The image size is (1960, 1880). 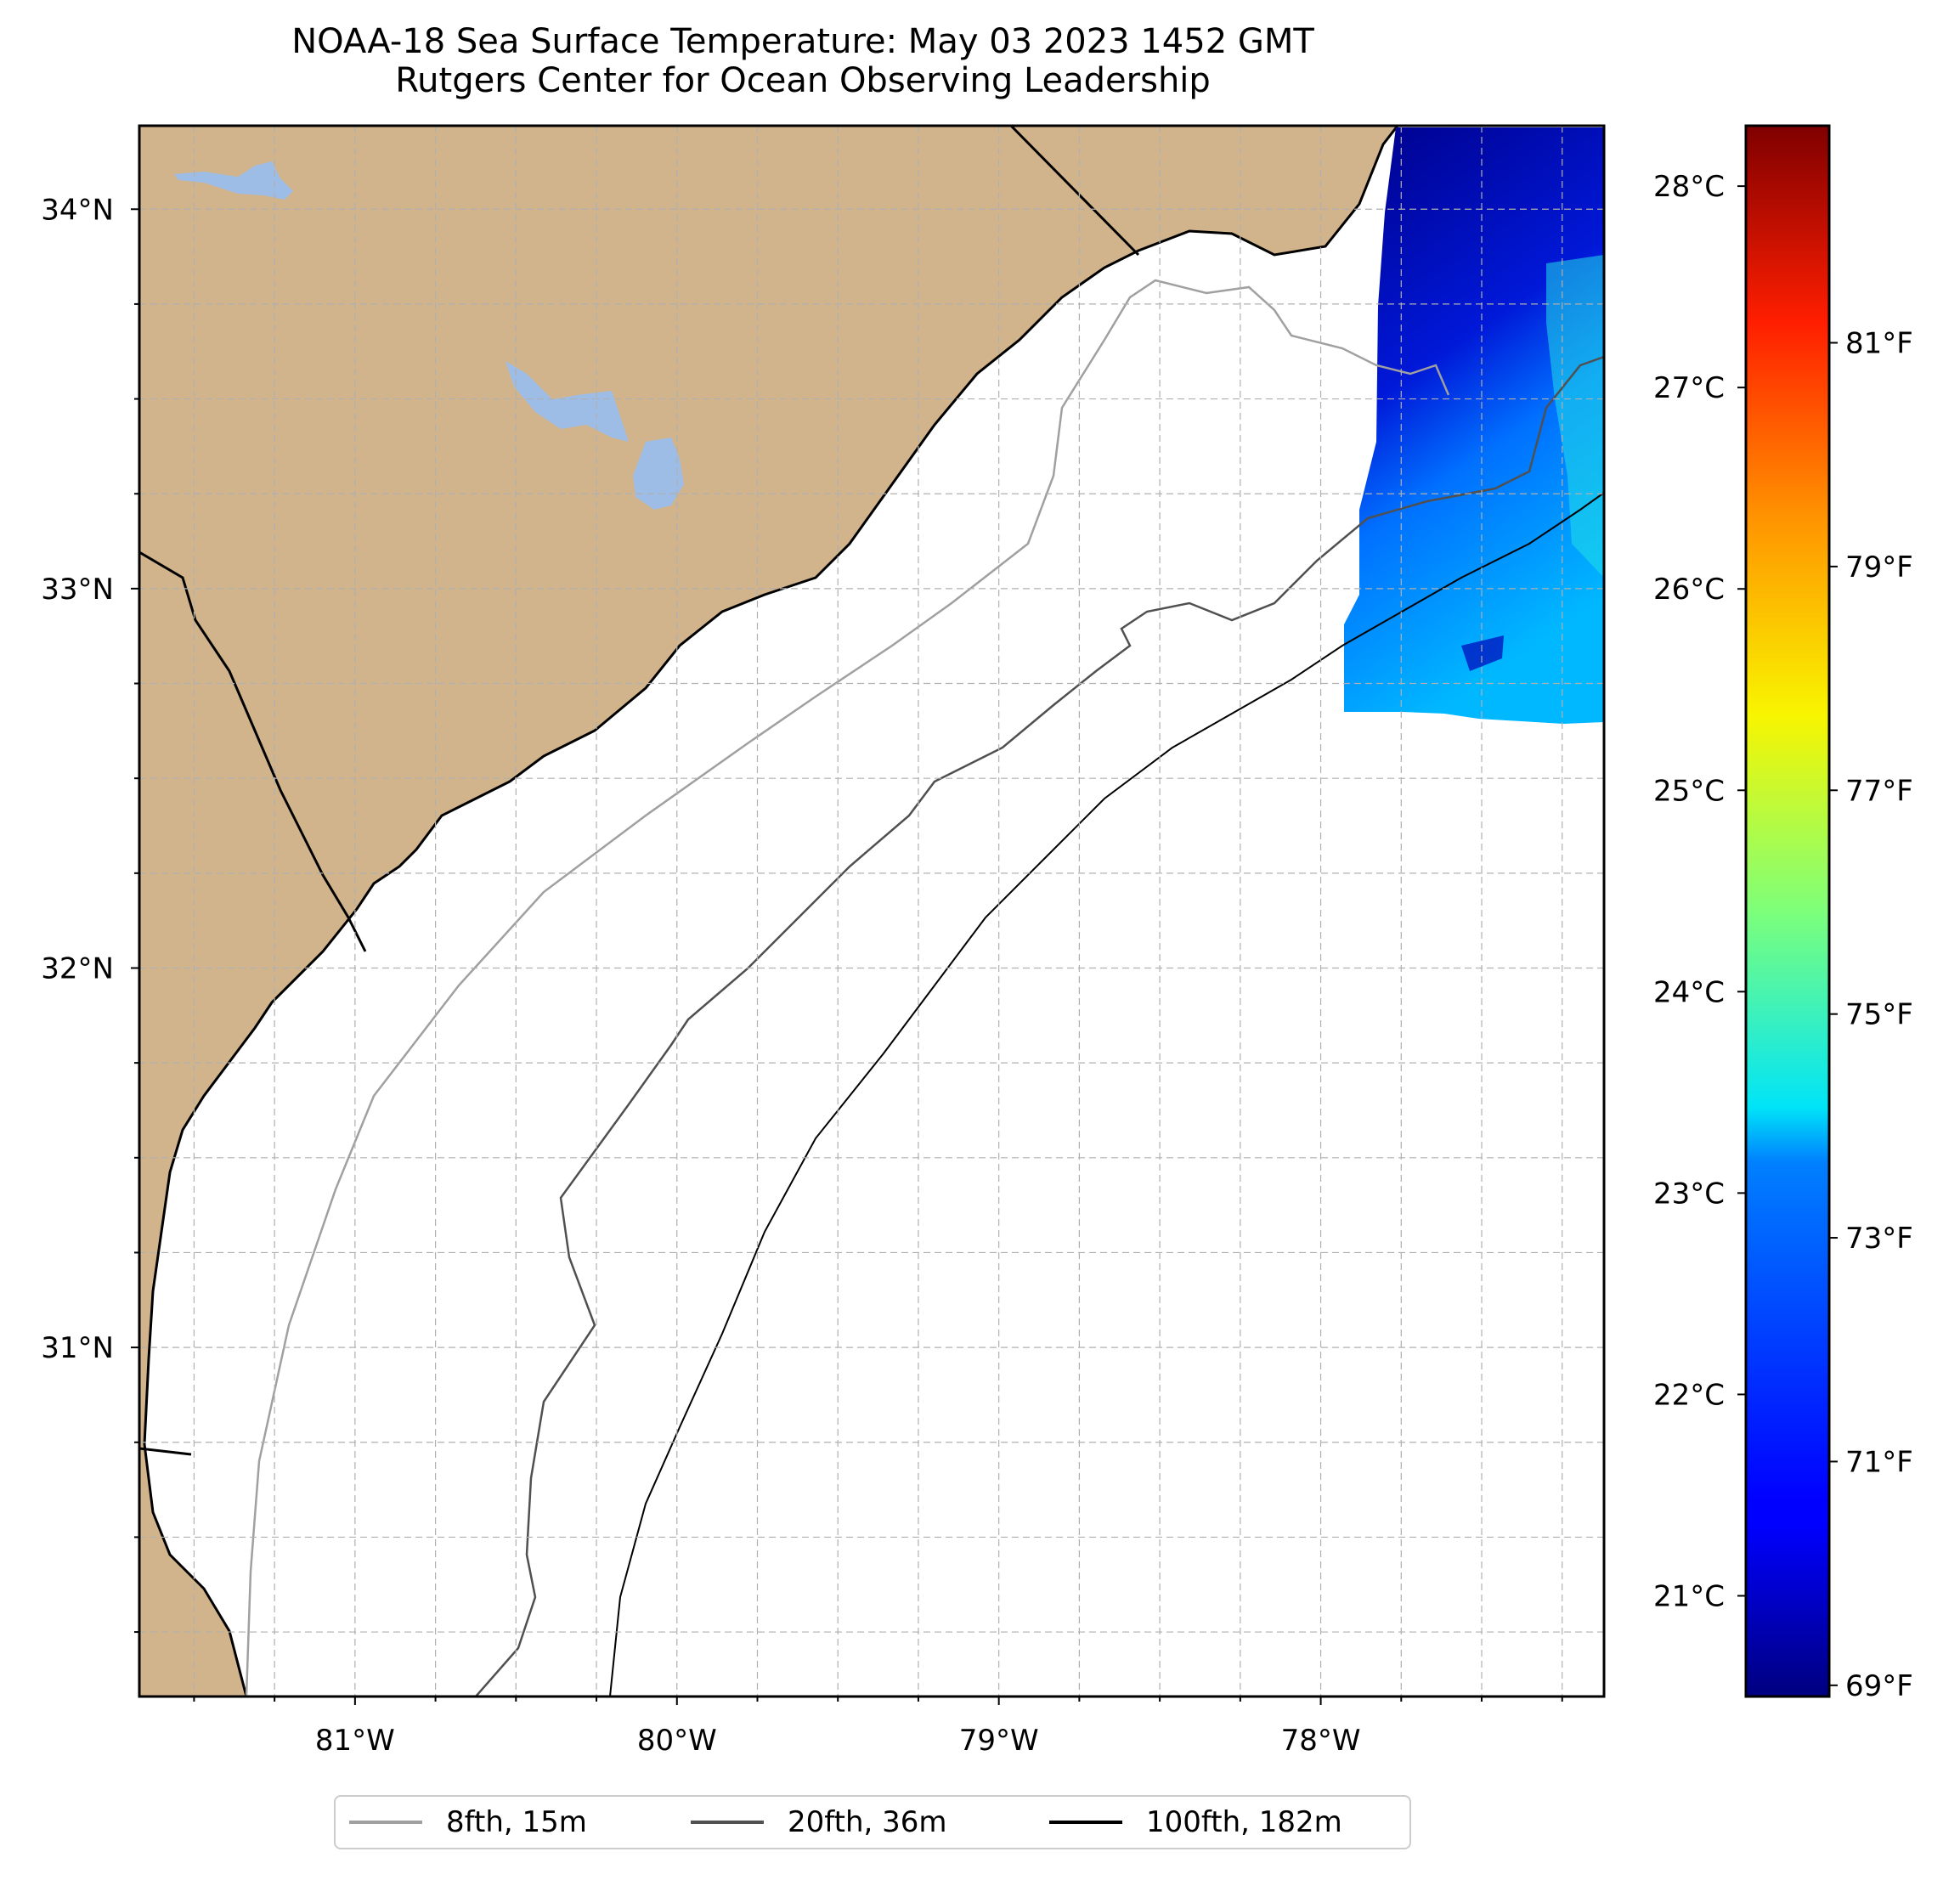 I want to click on sst-warm-patch, so click(x=1575, y=416).